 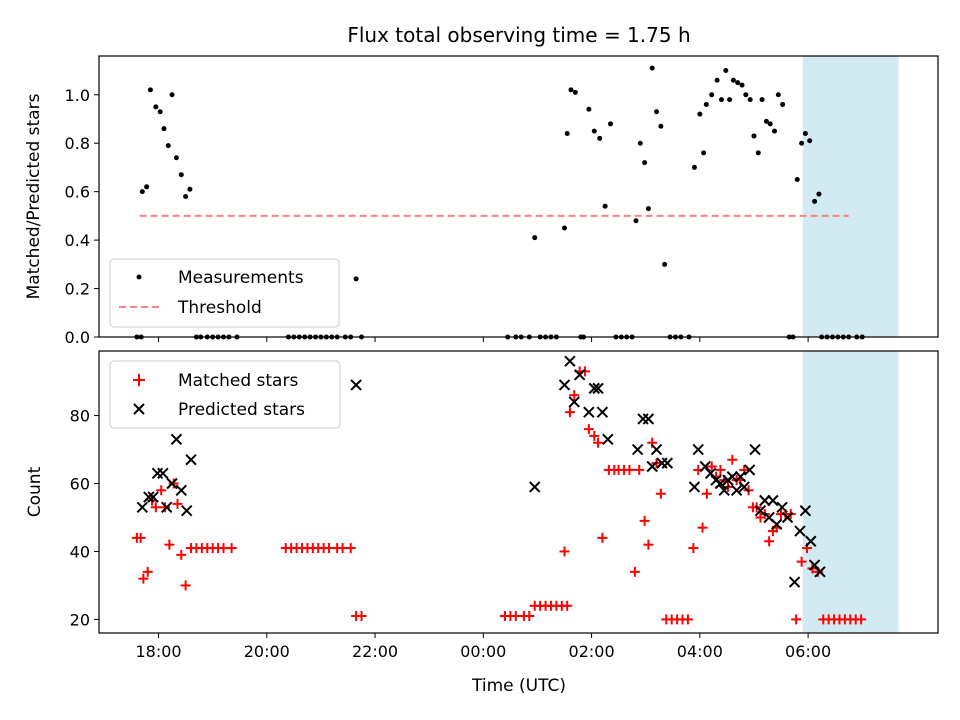 I want to click on y-tick-label: 0.0, so click(x=77, y=337).